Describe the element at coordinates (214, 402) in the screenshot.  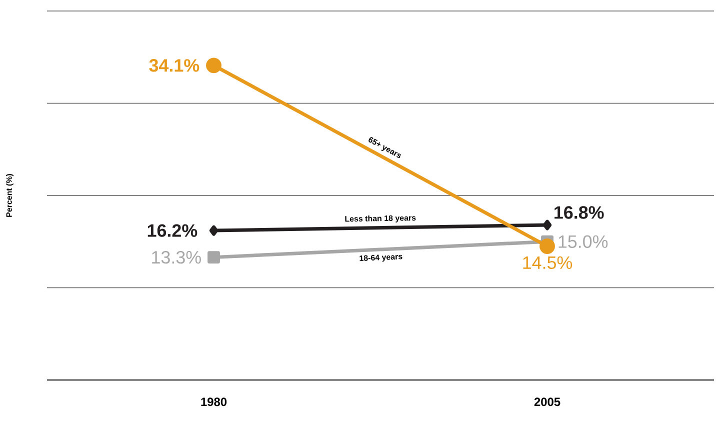
I see `x-tick-label: 1980` at that location.